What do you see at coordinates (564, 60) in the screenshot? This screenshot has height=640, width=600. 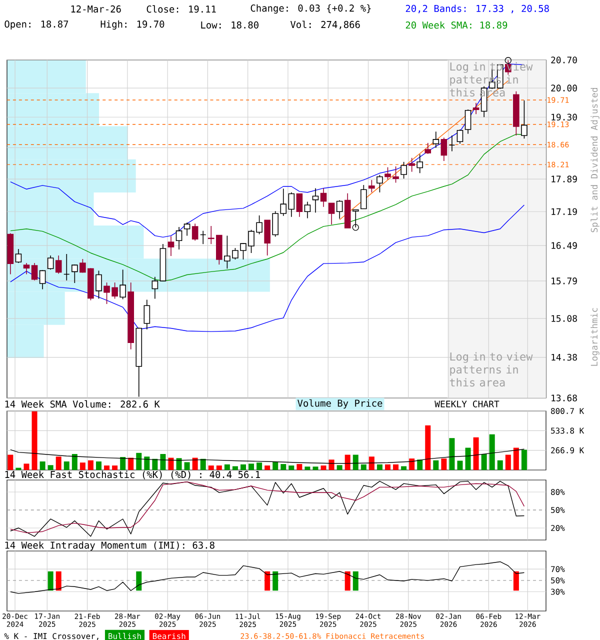 I see `y-tick-label: 20.70` at bounding box center [564, 60].